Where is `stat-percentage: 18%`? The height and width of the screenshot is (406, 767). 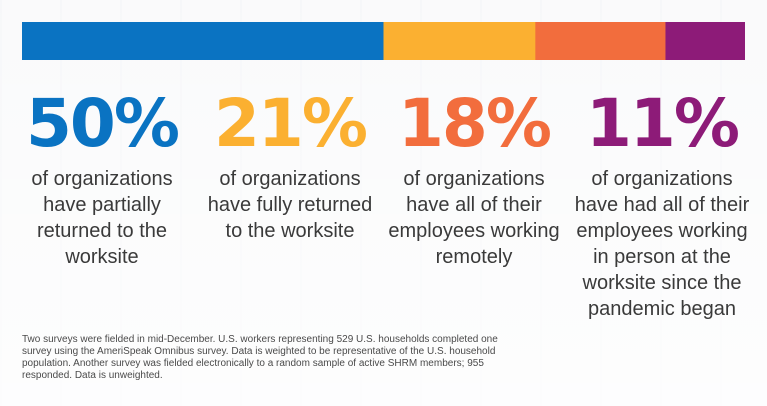 stat-percentage: 18% is located at coordinates (475, 123).